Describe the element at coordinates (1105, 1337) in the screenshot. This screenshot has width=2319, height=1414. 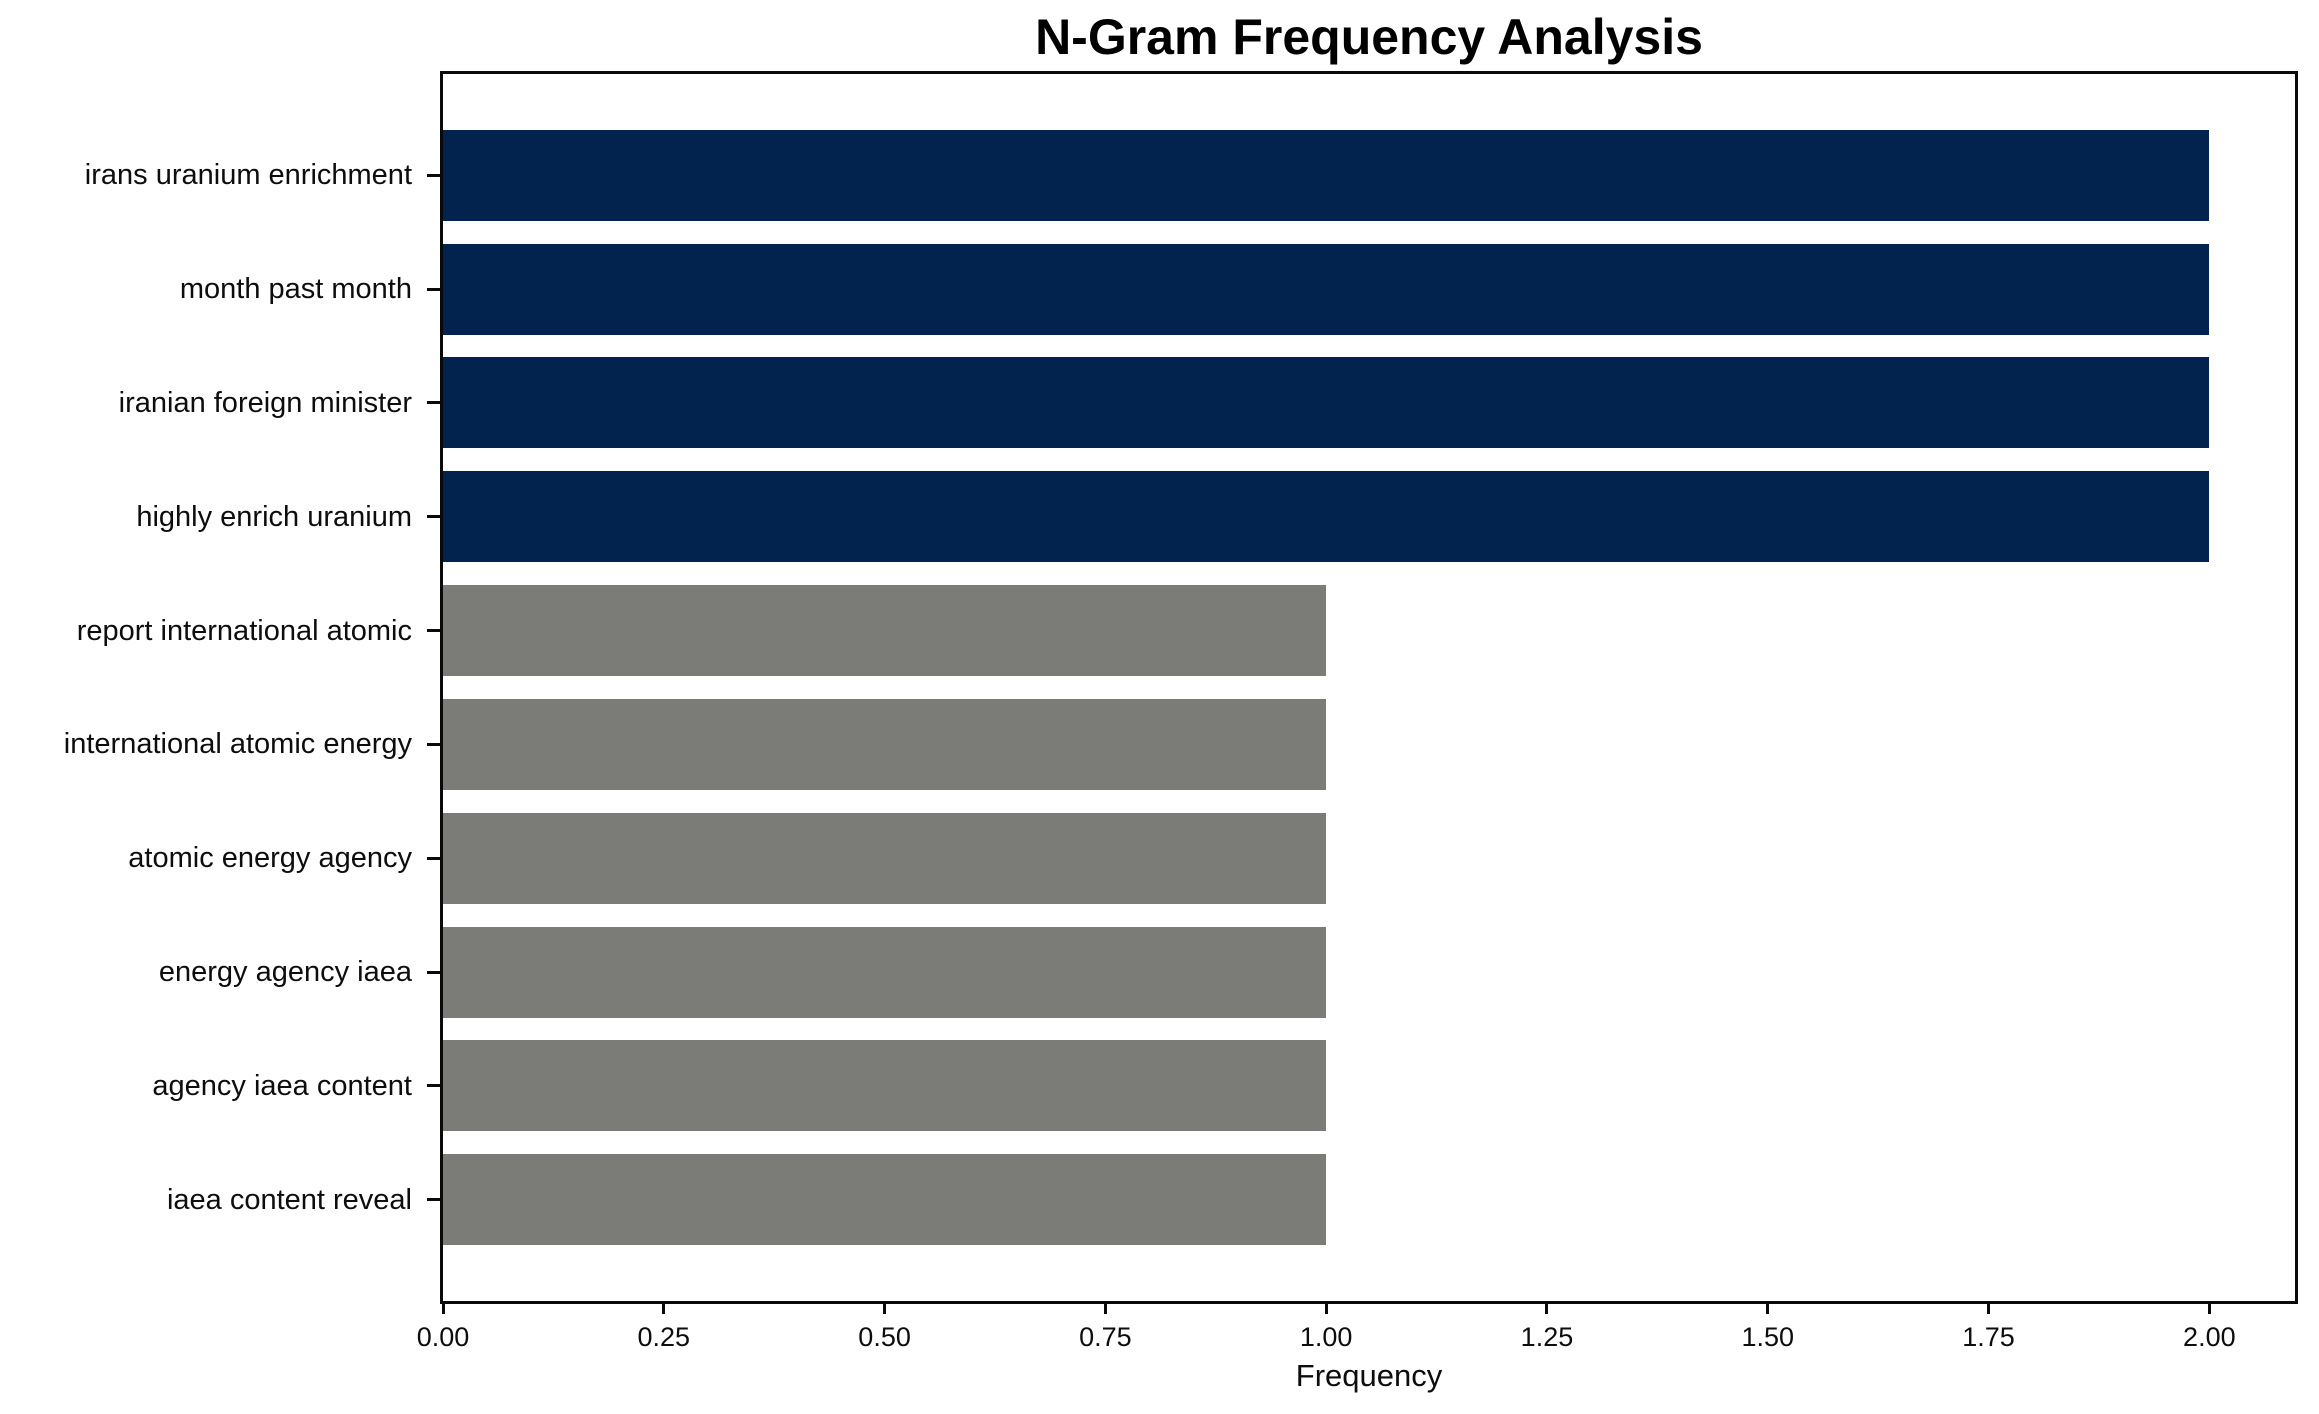
I see `x-tick-label: 0.75` at that location.